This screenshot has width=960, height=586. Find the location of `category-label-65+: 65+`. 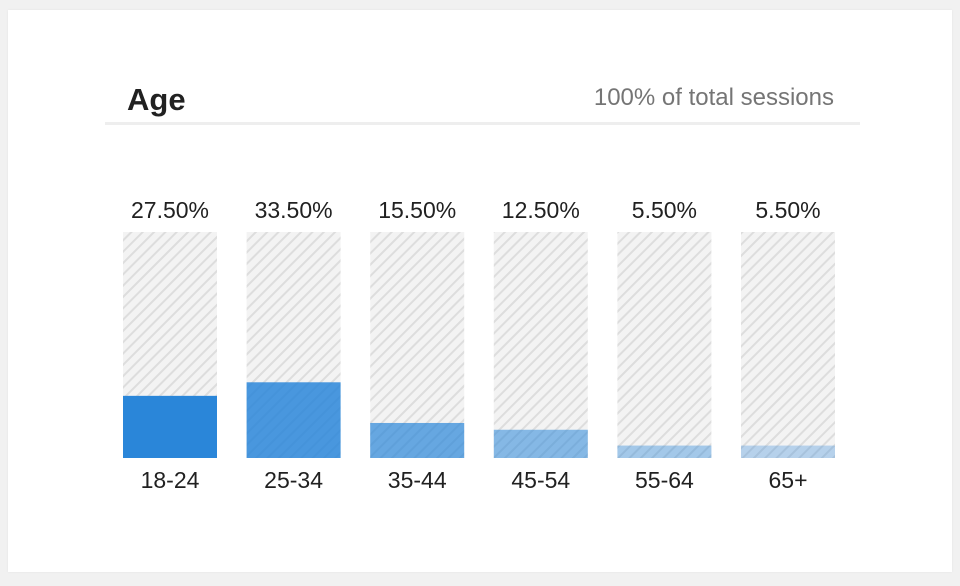

category-label-65+: 65+ is located at coordinates (787, 480).